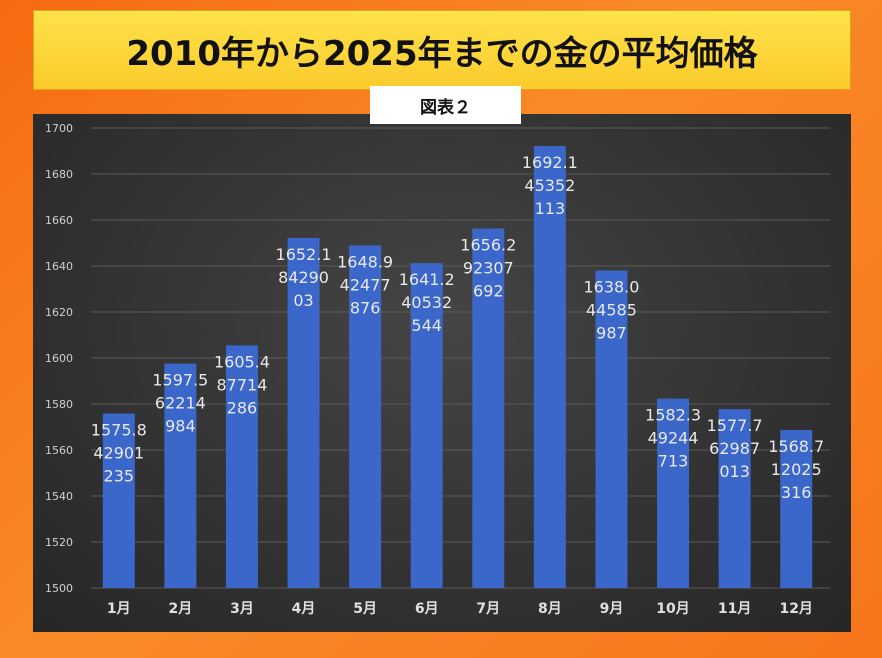 The width and height of the screenshot is (882, 658). Describe the element at coordinates (796, 469) in the screenshot. I see `data-label: 12025` at that location.